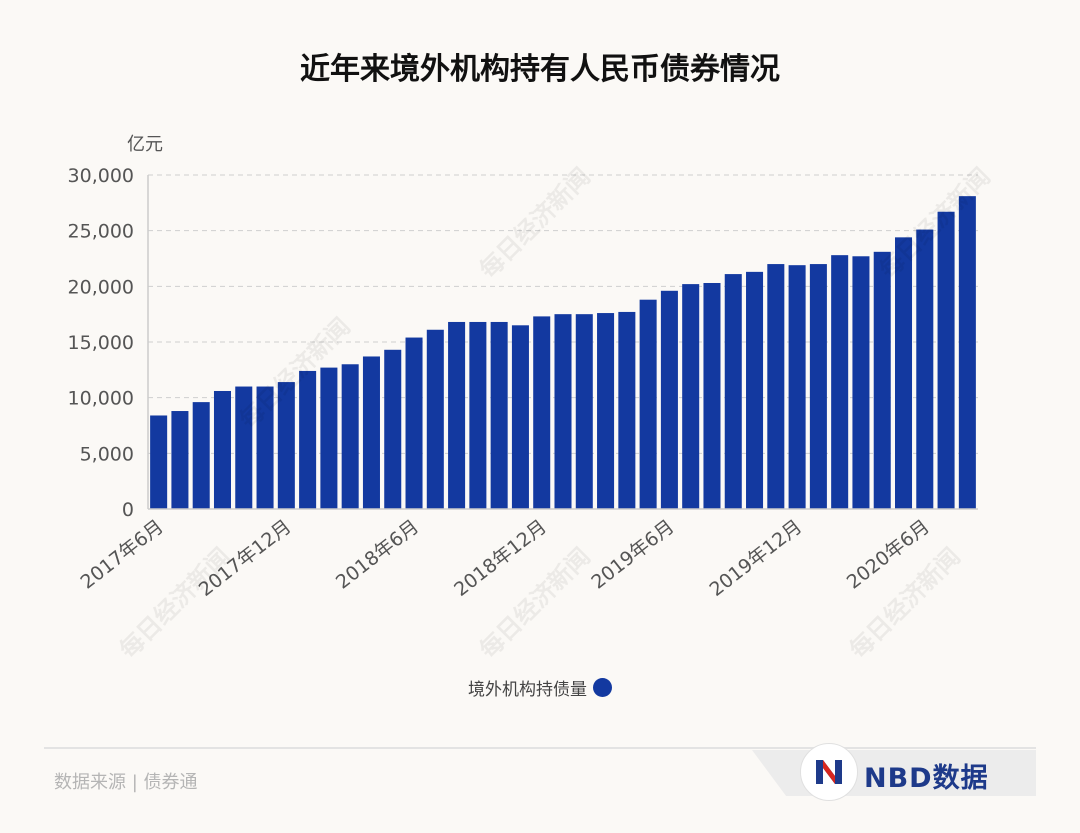 This screenshot has height=833, width=1080. I want to click on nbd-n-logo-icon, so click(829, 772).